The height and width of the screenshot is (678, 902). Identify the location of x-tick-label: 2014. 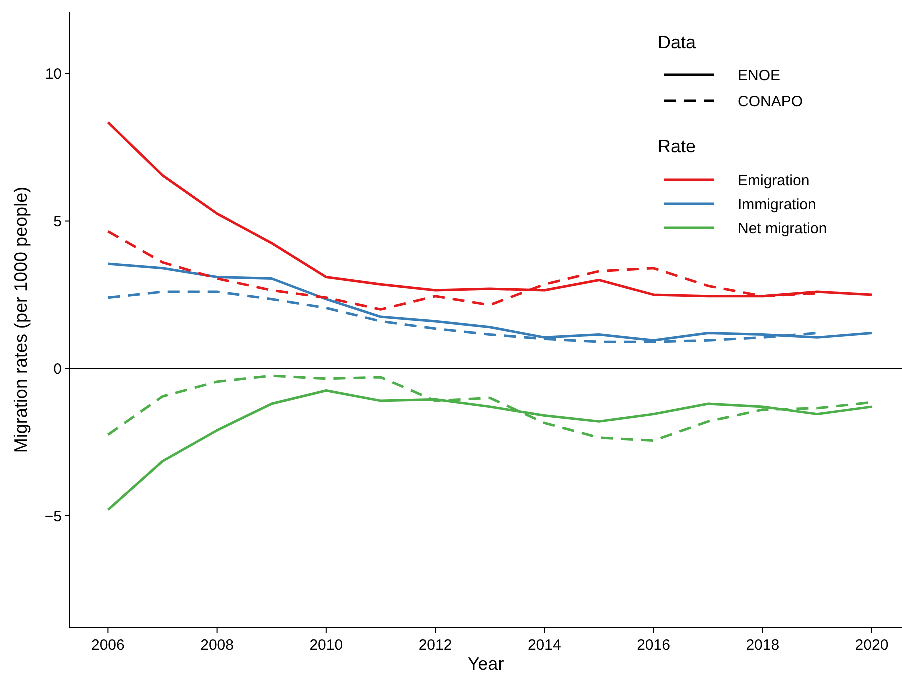
(545, 645).